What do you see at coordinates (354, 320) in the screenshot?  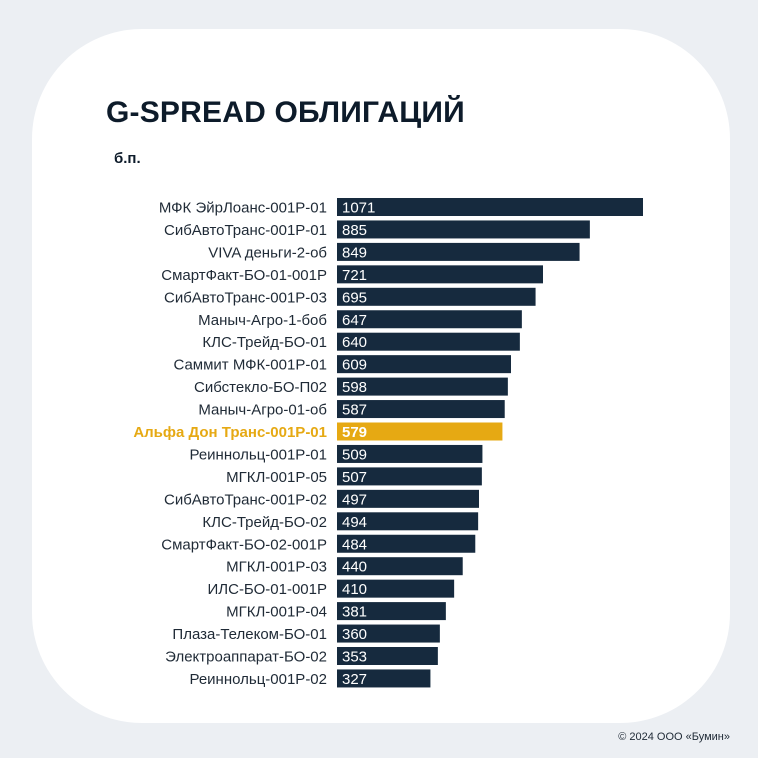 I see `value-label: 647` at bounding box center [354, 320].